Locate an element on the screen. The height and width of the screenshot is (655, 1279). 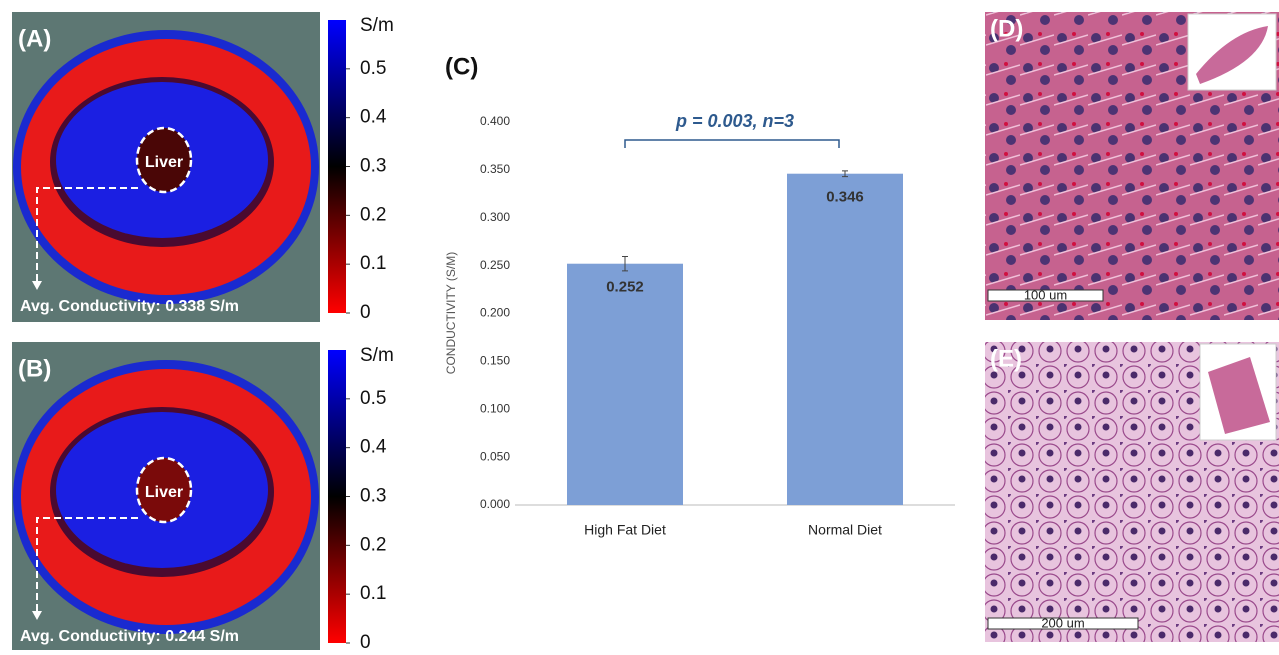
y-axis-label: CONDUCTIVITY (S/M) is located at coordinates (451, 313).